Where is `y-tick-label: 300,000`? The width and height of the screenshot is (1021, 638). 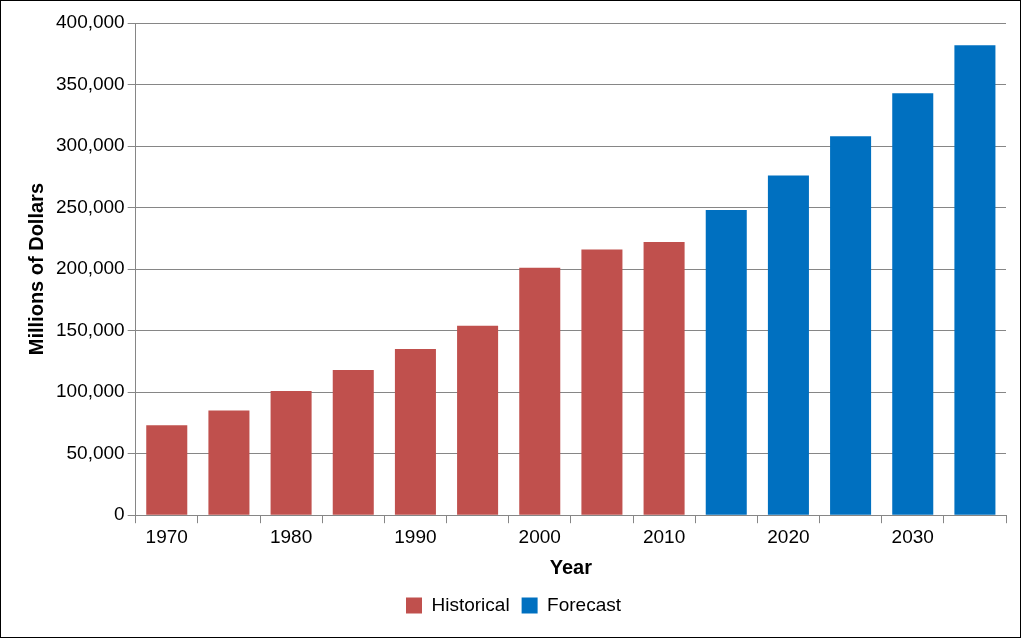 y-tick-label: 300,000 is located at coordinates (90, 145).